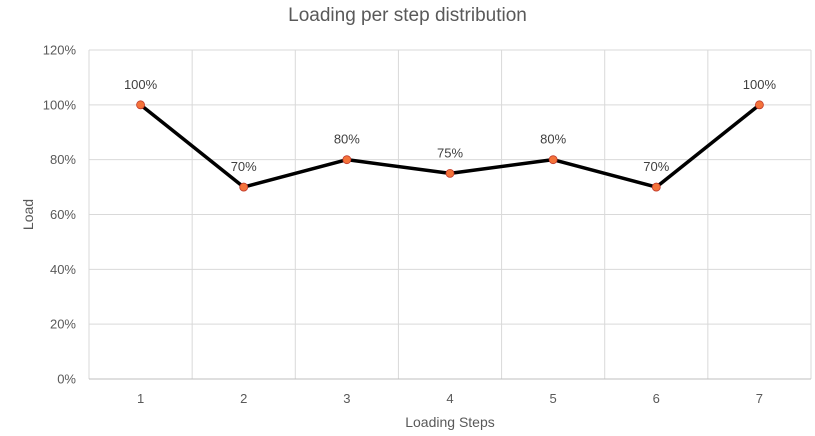 The height and width of the screenshot is (436, 815). Describe the element at coordinates (449, 398) in the screenshot. I see `x-tick-label: 4` at that location.